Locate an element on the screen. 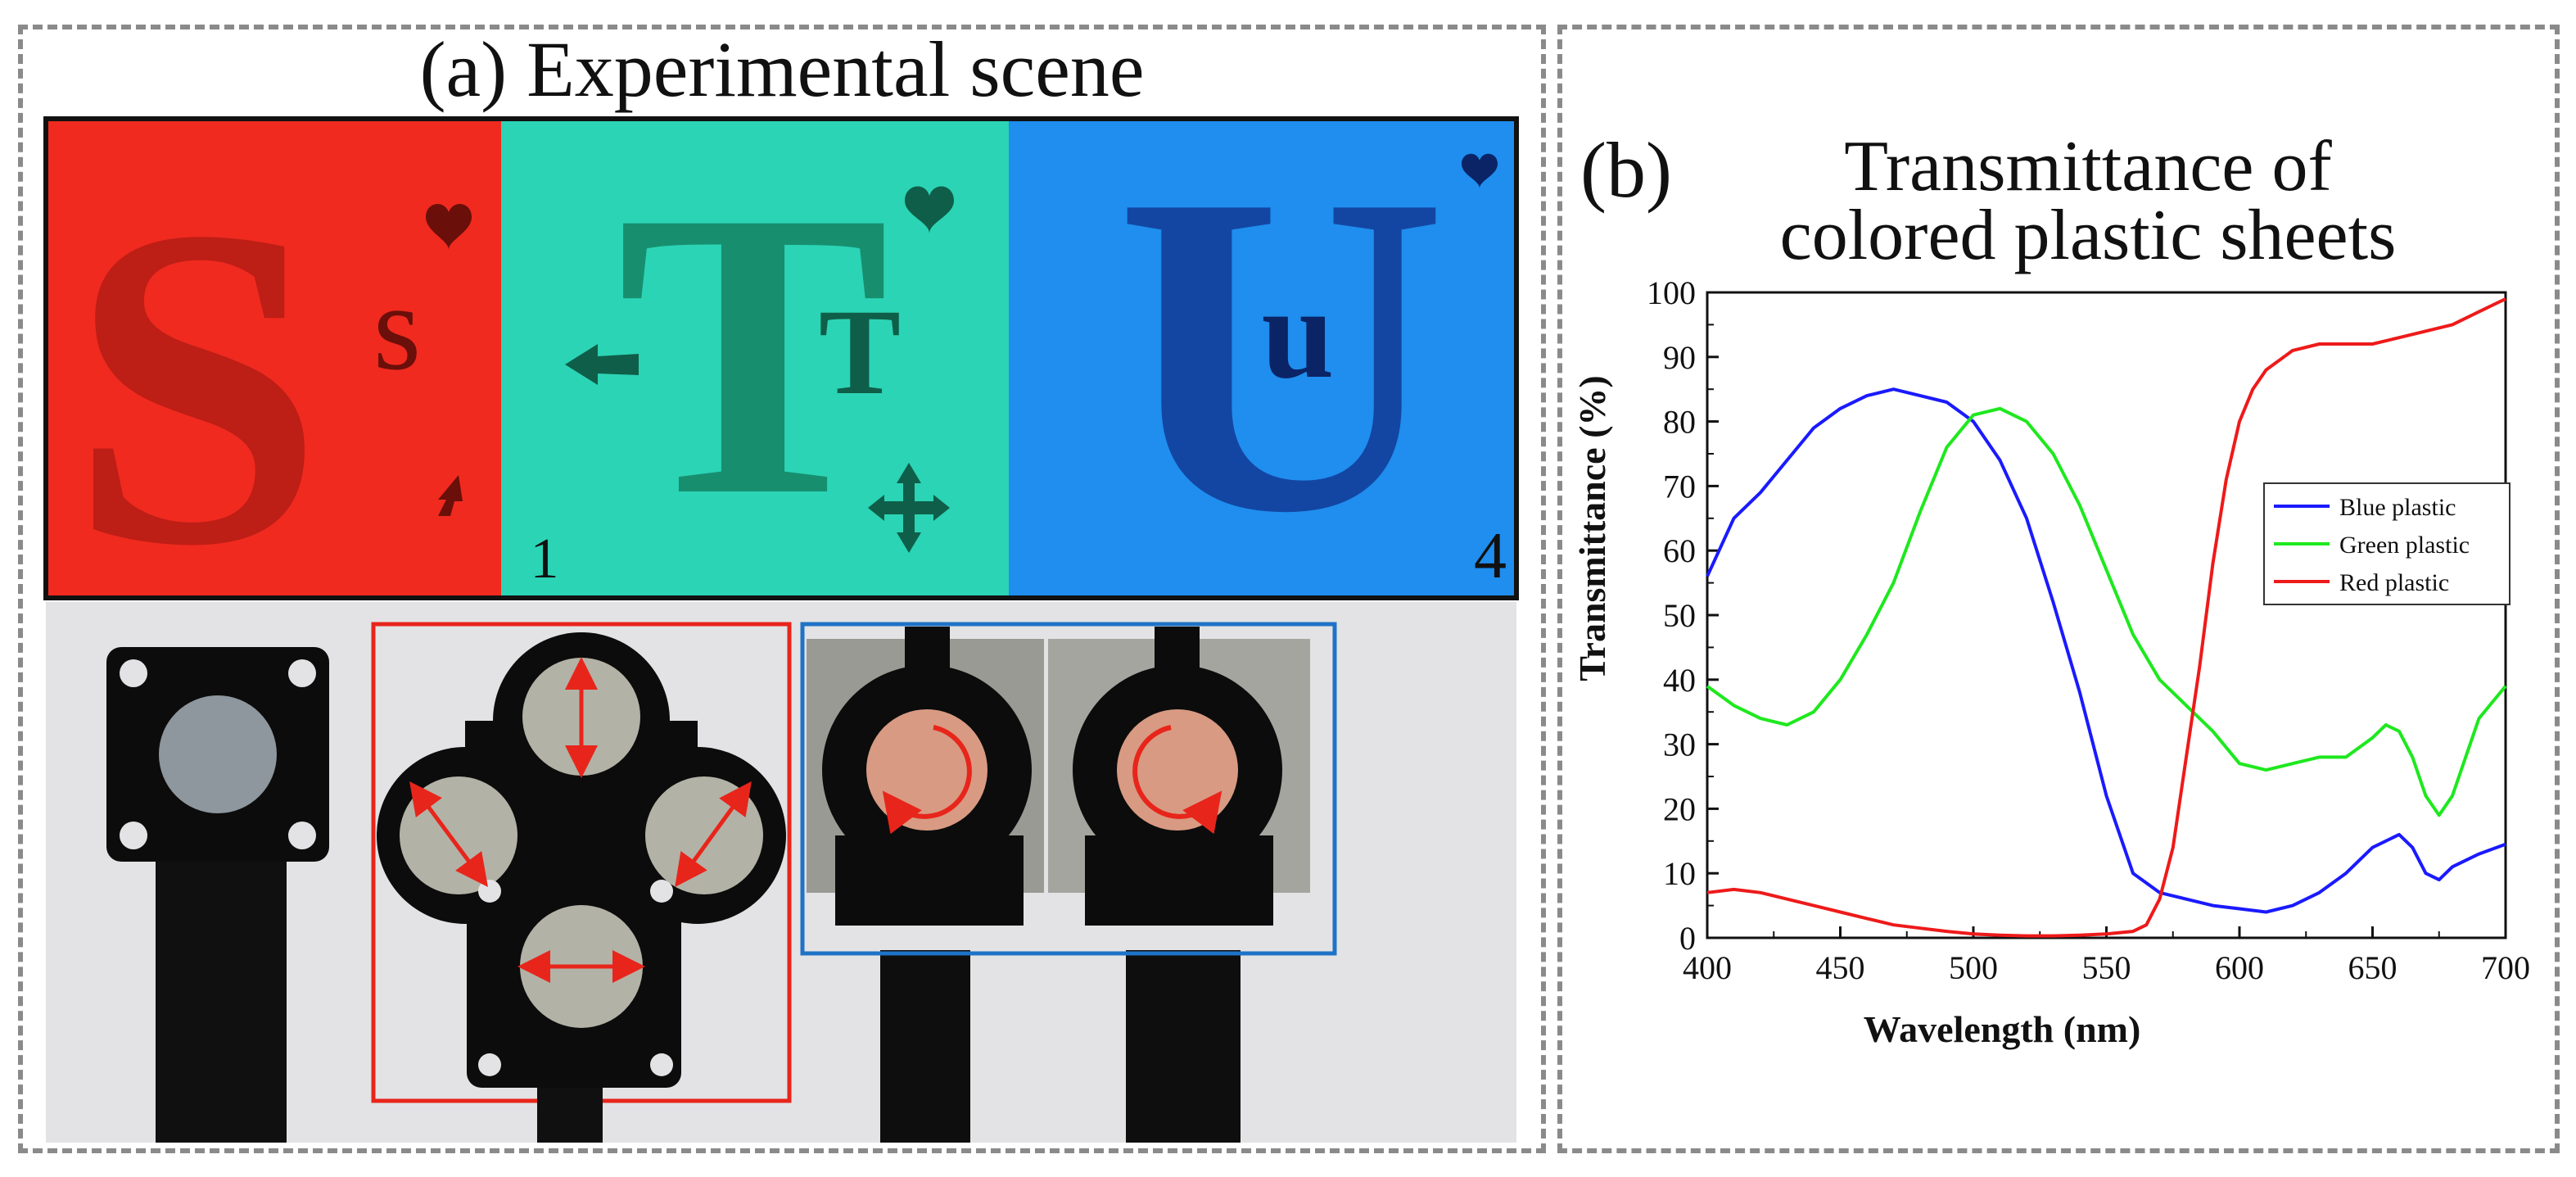 The image size is (2576, 1177). red-sheet is located at coordinates (273, 358).